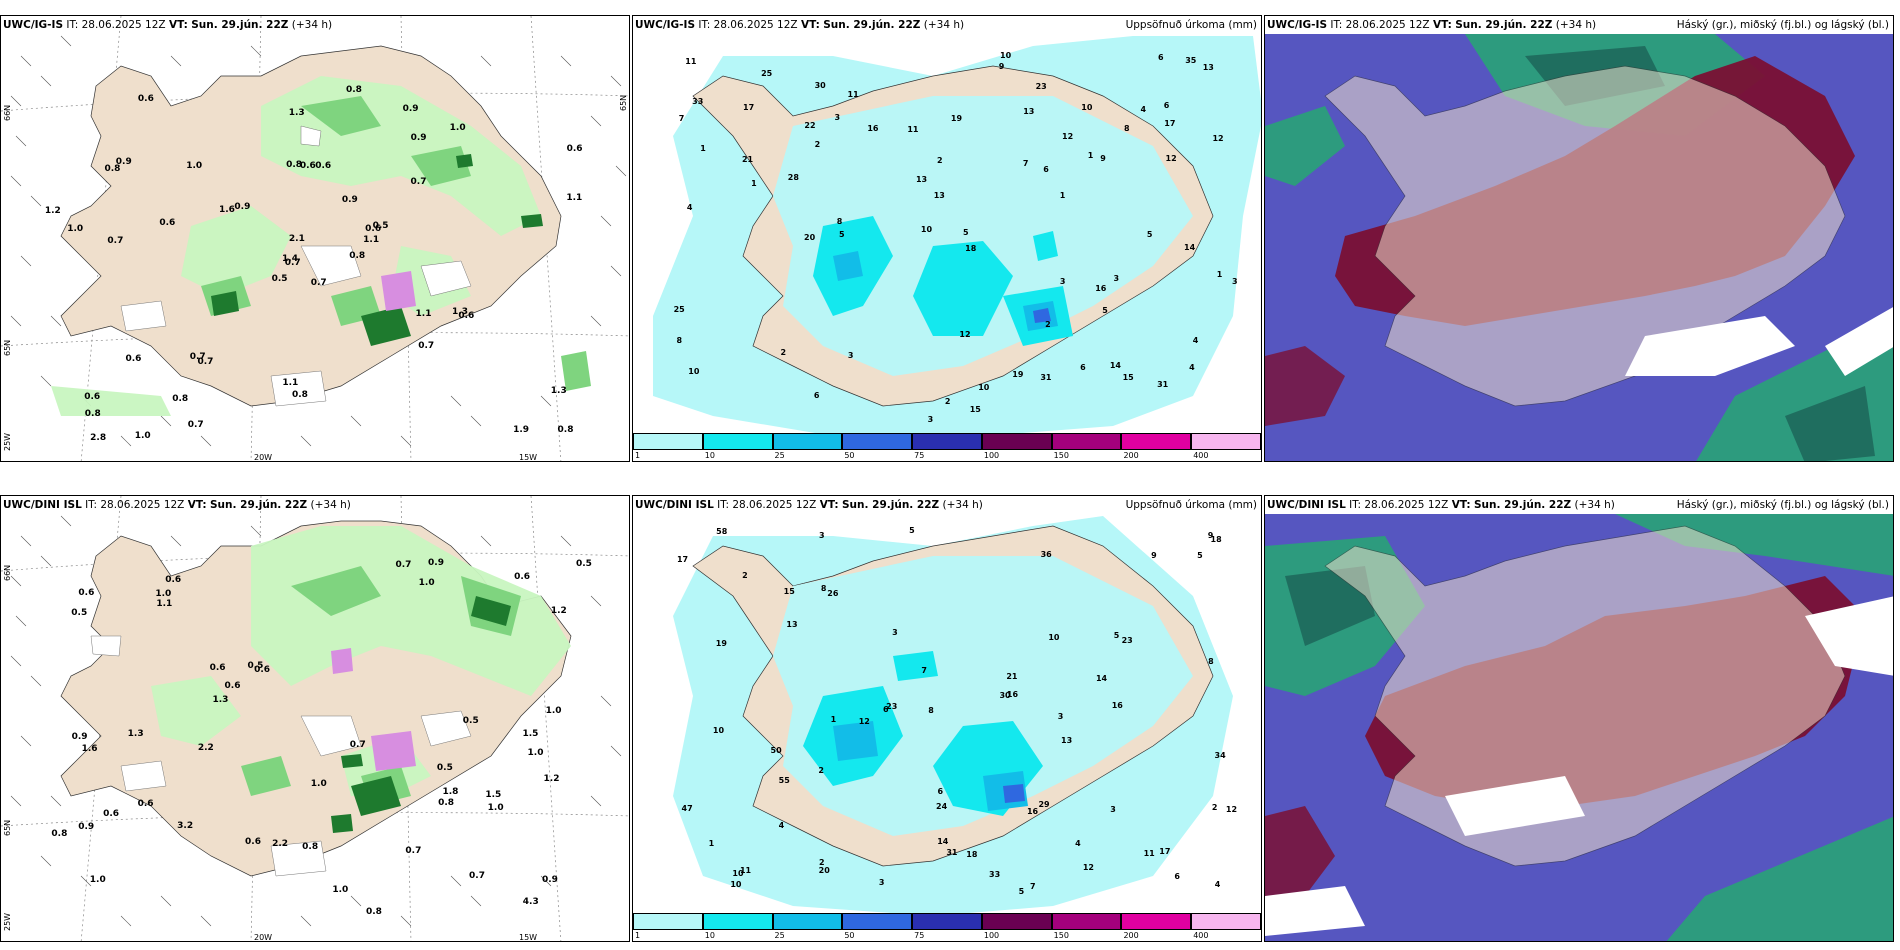 The width and height of the screenshot is (1900, 950). What do you see at coordinates (530, 901) in the screenshot?
I see `precip-value: 4.3` at bounding box center [530, 901].